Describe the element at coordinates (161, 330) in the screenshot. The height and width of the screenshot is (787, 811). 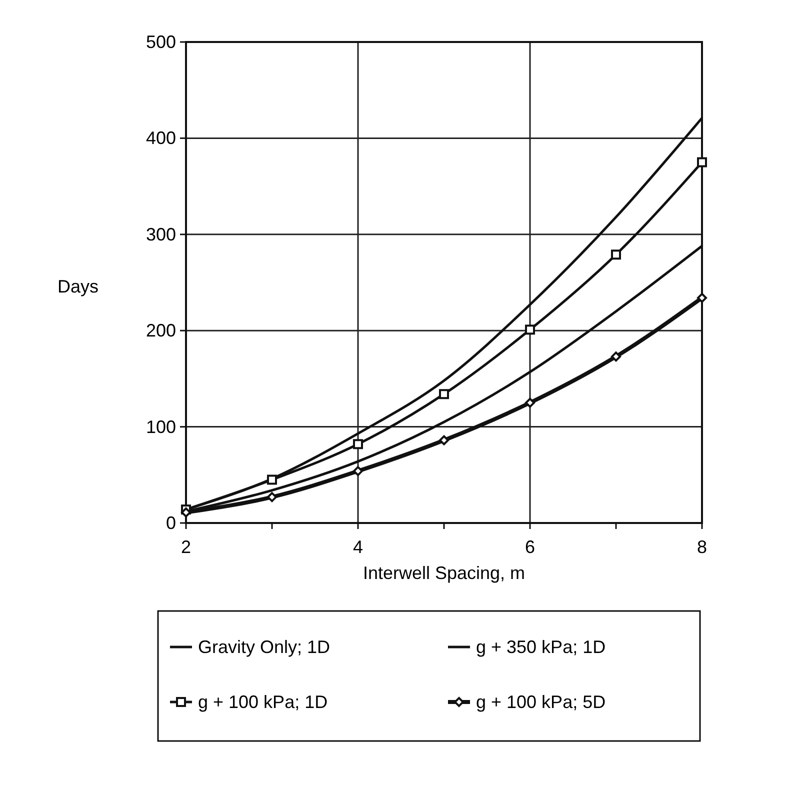
I see `y-tick-label: 200` at that location.